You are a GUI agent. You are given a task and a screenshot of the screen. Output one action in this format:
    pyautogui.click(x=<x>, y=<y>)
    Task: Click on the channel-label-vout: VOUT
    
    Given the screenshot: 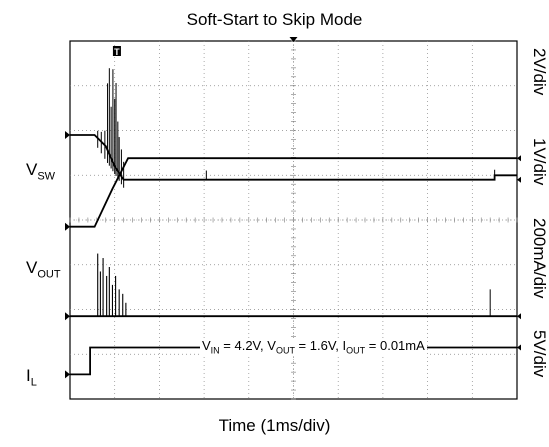 What is the action you would take?
    pyautogui.click(x=43, y=269)
    